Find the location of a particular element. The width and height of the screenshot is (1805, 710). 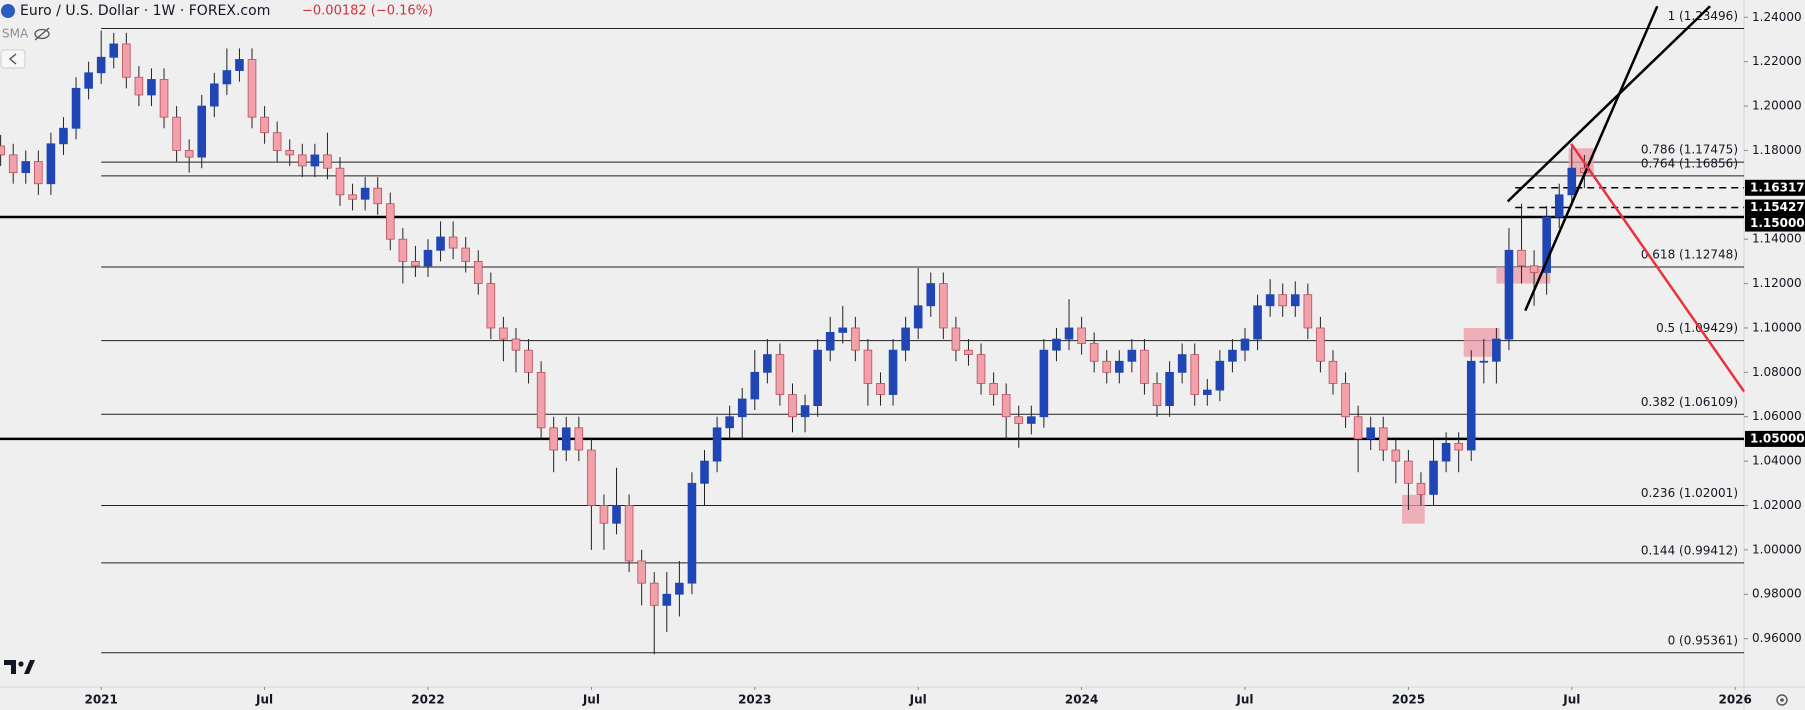

y-tick-label: 1.02000 is located at coordinates (1777, 505).